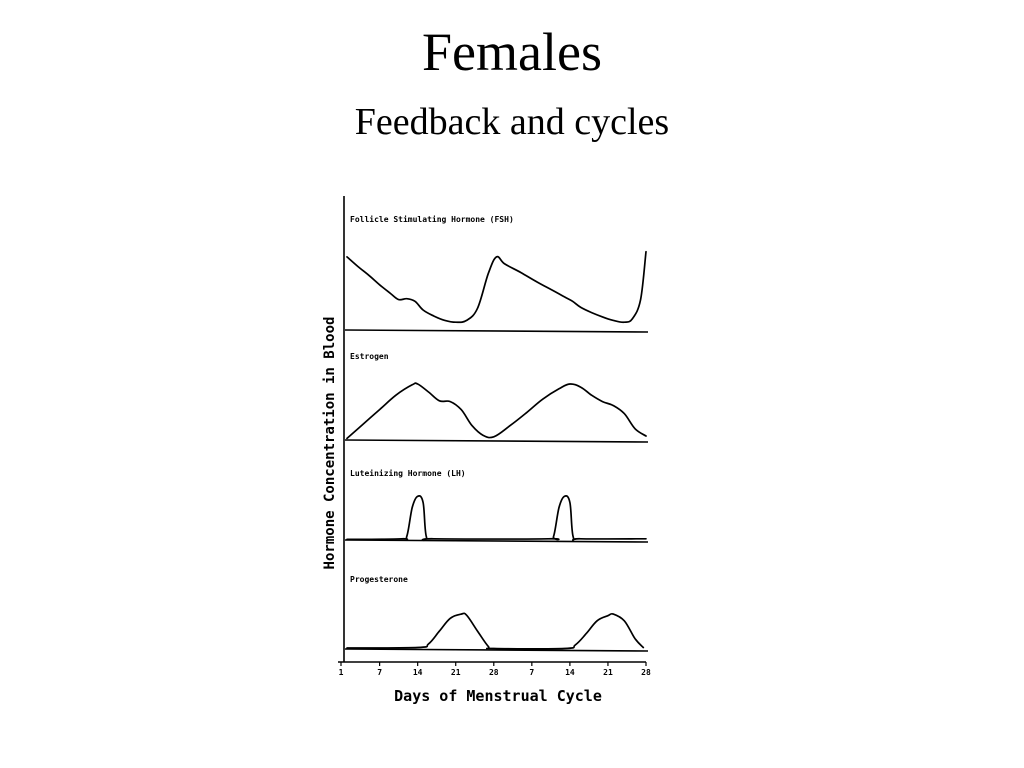 Image resolution: width=1024 pixels, height=768 pixels. I want to click on panel-3: Progesterone, so click(496, 613).